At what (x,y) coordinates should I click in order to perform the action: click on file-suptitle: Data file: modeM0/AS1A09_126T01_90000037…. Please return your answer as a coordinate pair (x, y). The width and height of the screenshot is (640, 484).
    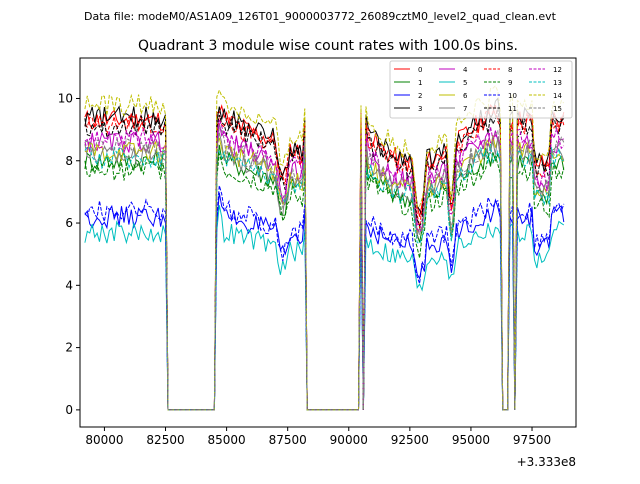
    Looking at the image, I should click on (320, 16).